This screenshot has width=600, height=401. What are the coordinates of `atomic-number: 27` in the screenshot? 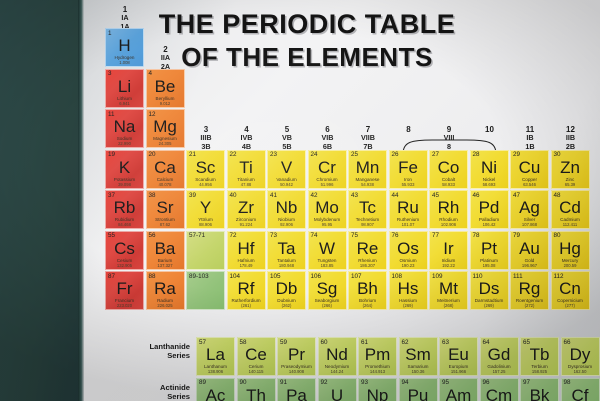 It's located at (436, 154).